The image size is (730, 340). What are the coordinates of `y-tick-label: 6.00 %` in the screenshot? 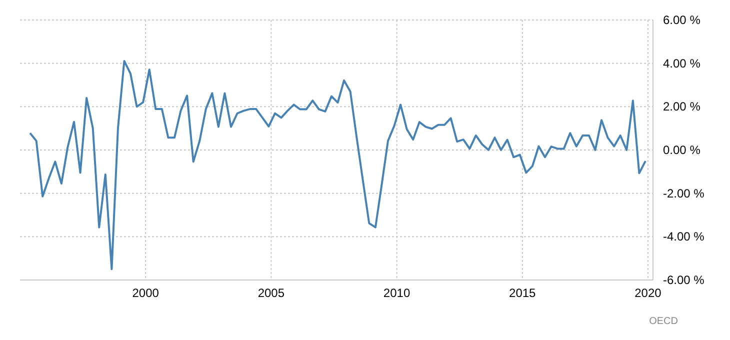 It's located at (682, 20).